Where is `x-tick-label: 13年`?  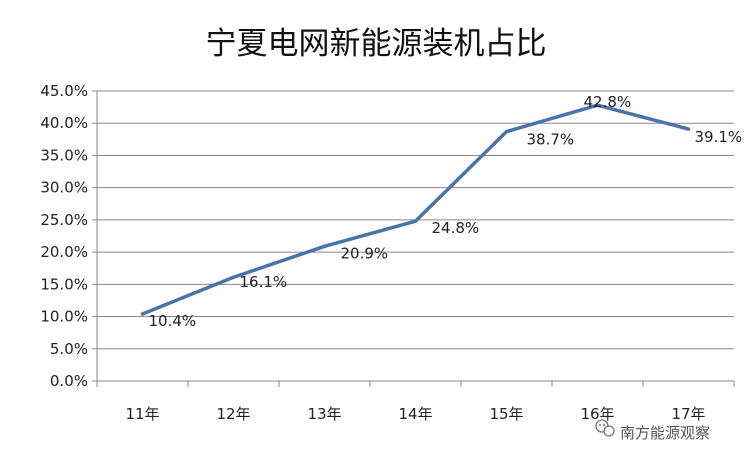 x-tick-label: 13年 is located at coordinates (324, 414).